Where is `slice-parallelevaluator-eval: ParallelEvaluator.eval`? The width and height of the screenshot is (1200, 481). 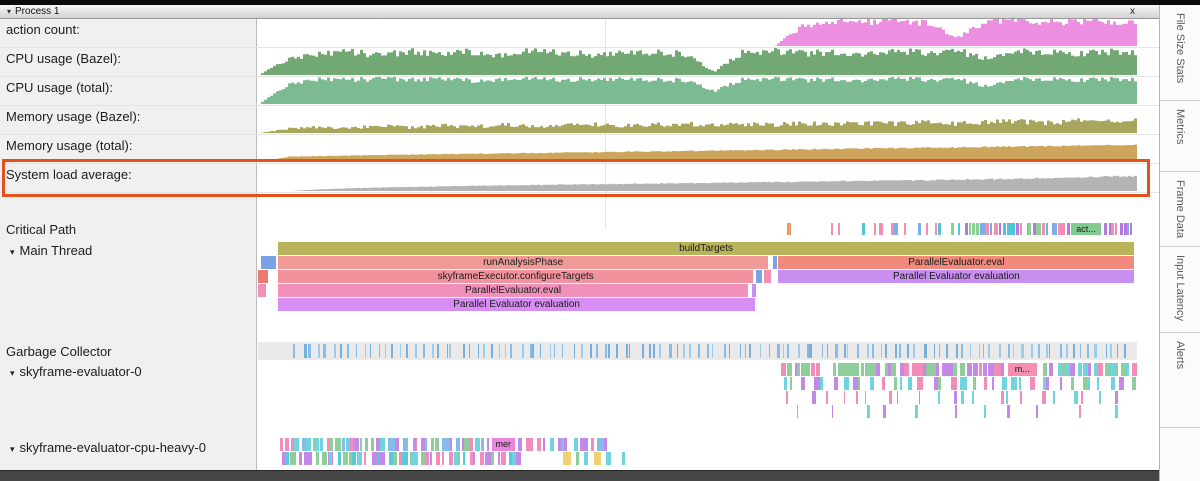 slice-parallelevaluator-eval: ParallelEvaluator.eval is located at coordinates (513, 290).